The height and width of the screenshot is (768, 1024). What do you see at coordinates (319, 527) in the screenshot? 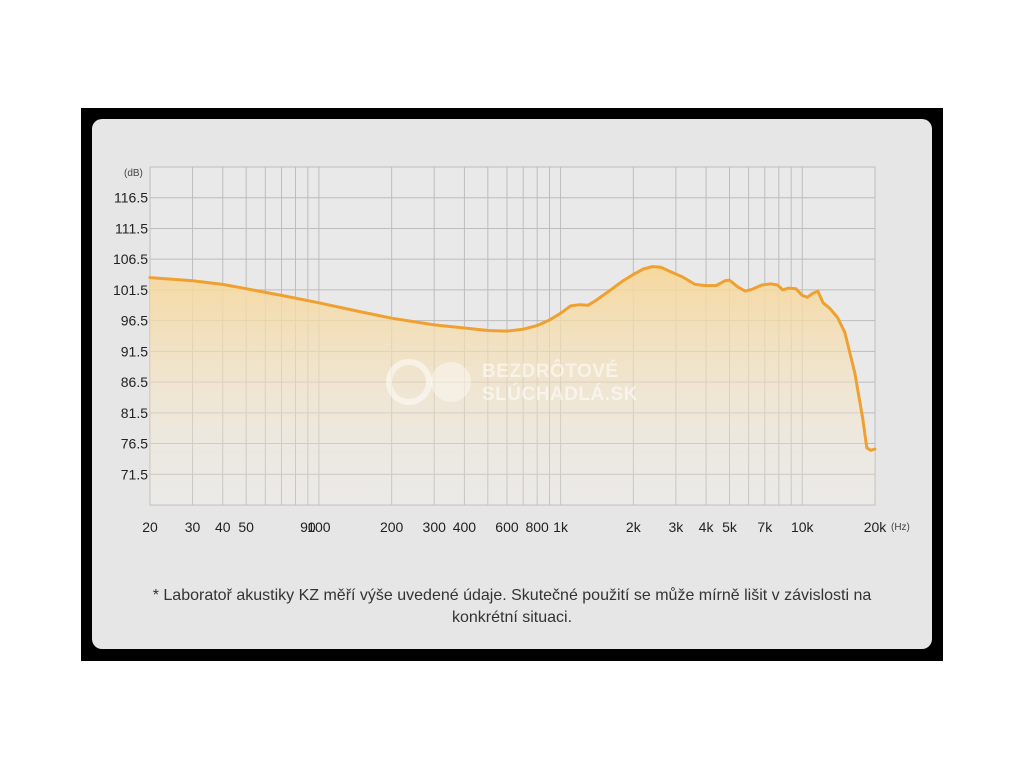
I see `x-tick-label: 100` at bounding box center [319, 527].